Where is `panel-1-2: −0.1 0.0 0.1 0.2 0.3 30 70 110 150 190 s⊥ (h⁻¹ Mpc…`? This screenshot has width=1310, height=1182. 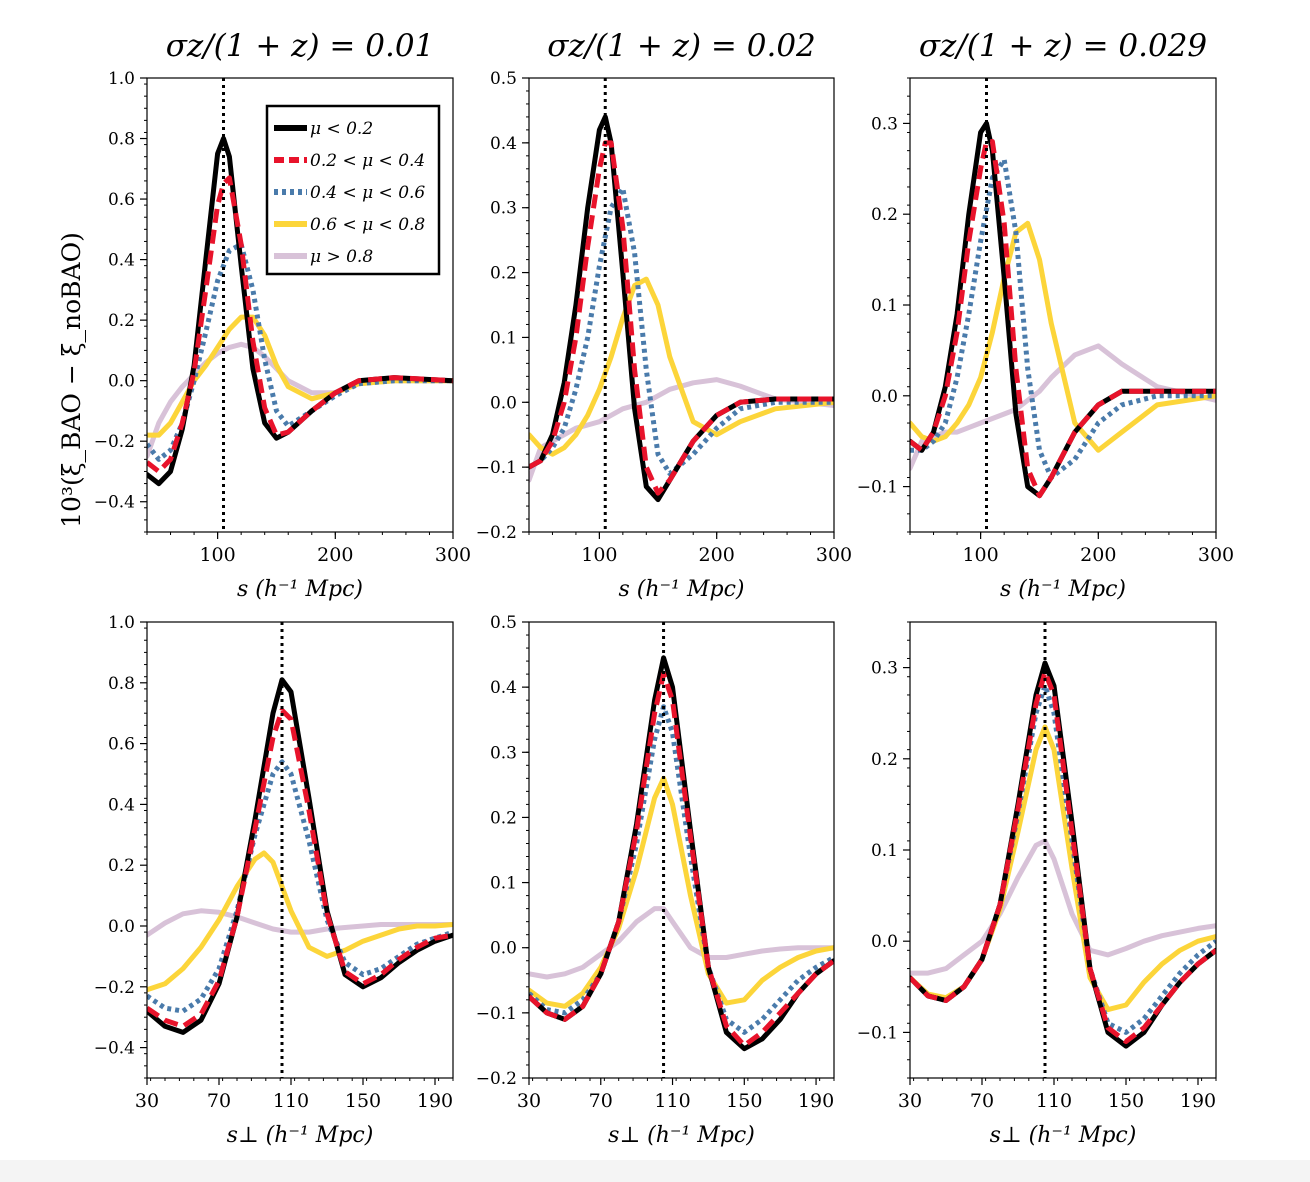 panel-1-2: −0.1 0.0 0.1 0.2 0.3 30 70 110 150 190 s⊥ (h⁻¹ Mpc… is located at coordinates (1037, 884).